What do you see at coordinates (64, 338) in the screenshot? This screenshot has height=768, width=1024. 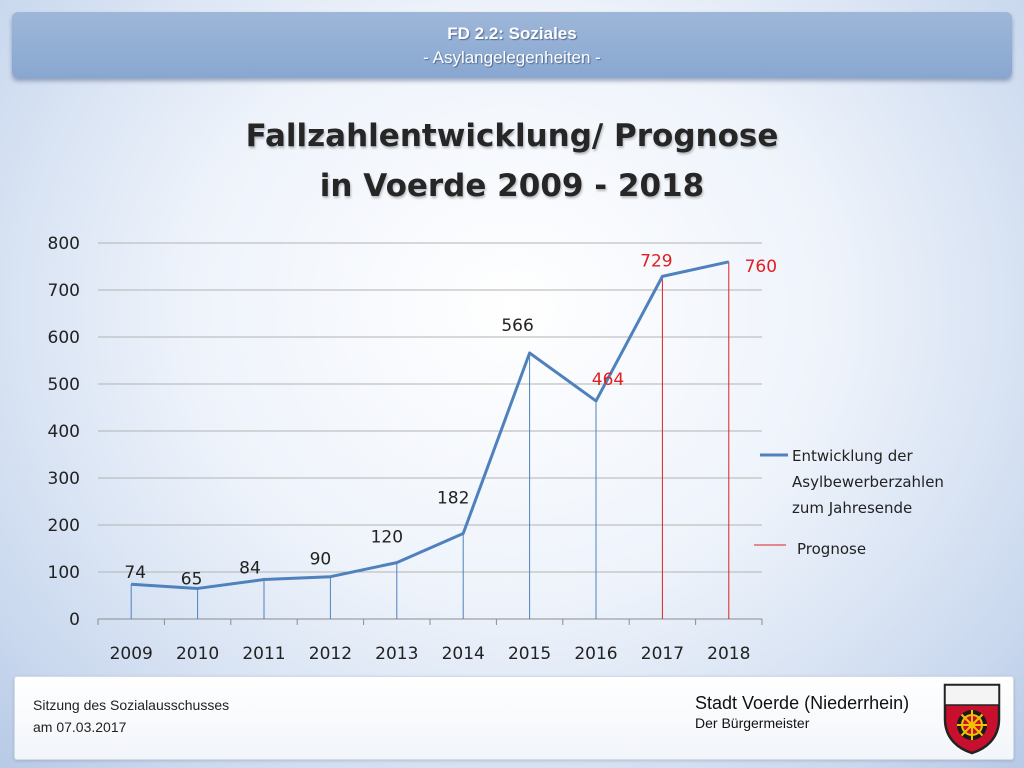 I see `y-tick-label: 600` at bounding box center [64, 338].